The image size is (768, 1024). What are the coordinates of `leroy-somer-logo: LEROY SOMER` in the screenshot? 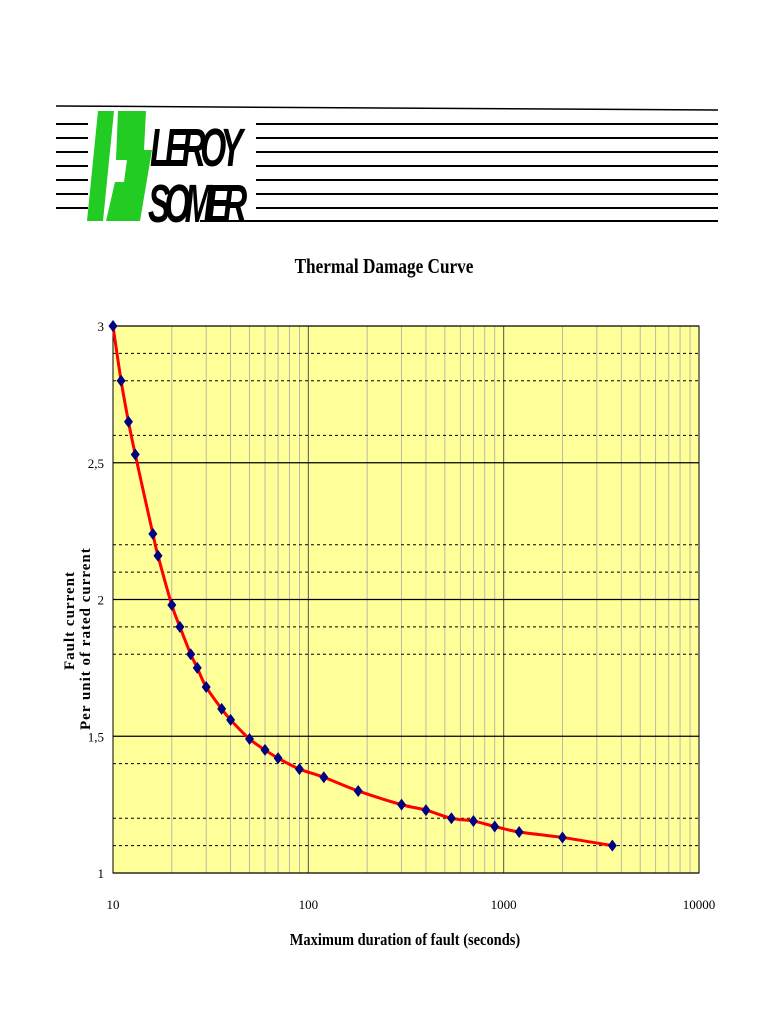 It's located at (387, 169).